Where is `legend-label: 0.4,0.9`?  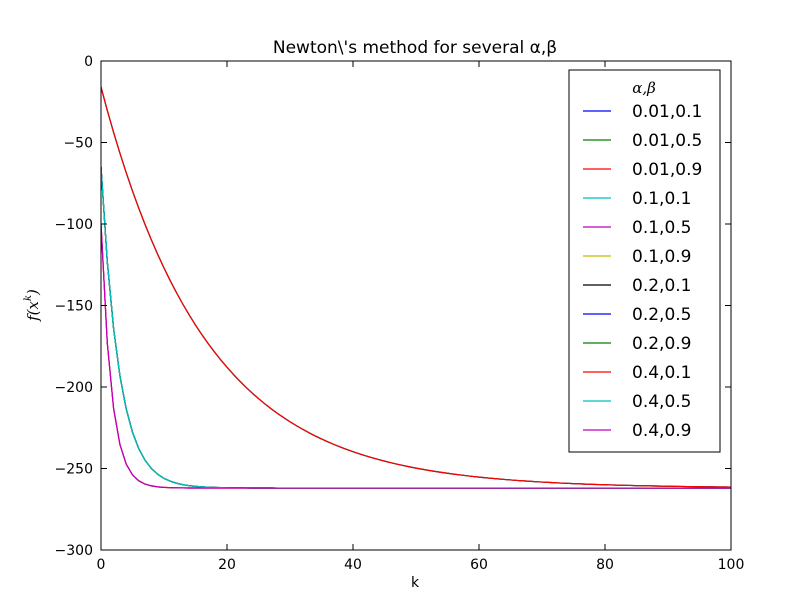 legend-label: 0.4,0.9 is located at coordinates (661, 431).